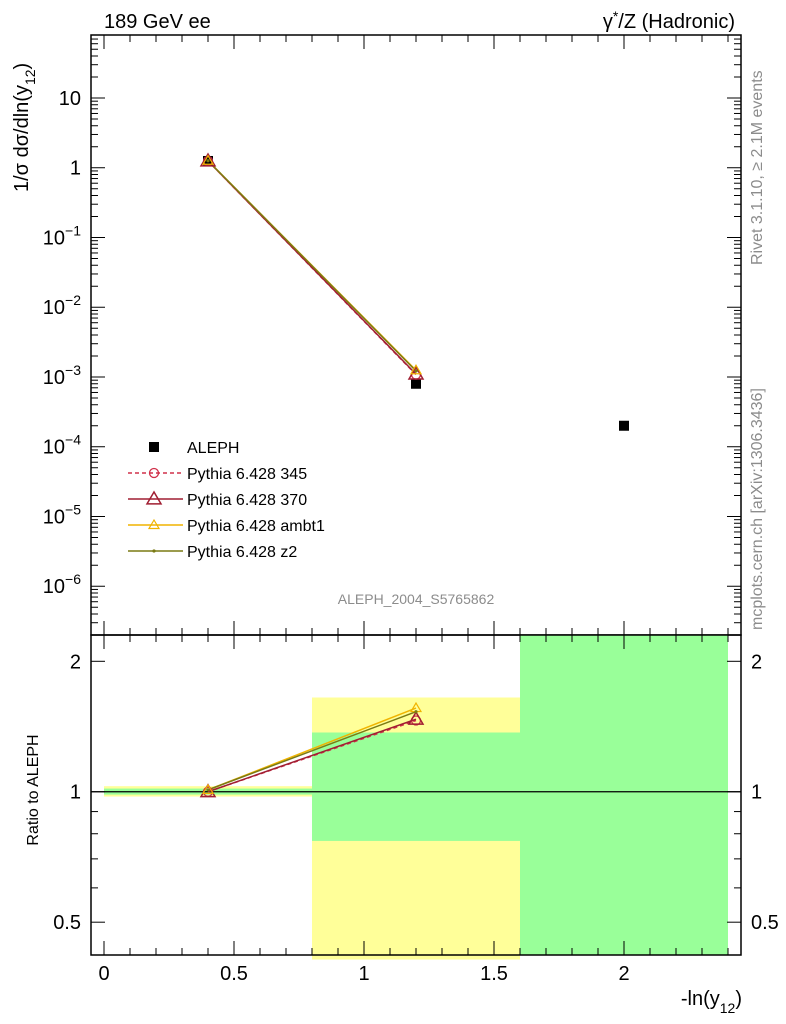  What do you see at coordinates (616, 16) in the screenshot?
I see `header-right-sup: *` at bounding box center [616, 16].